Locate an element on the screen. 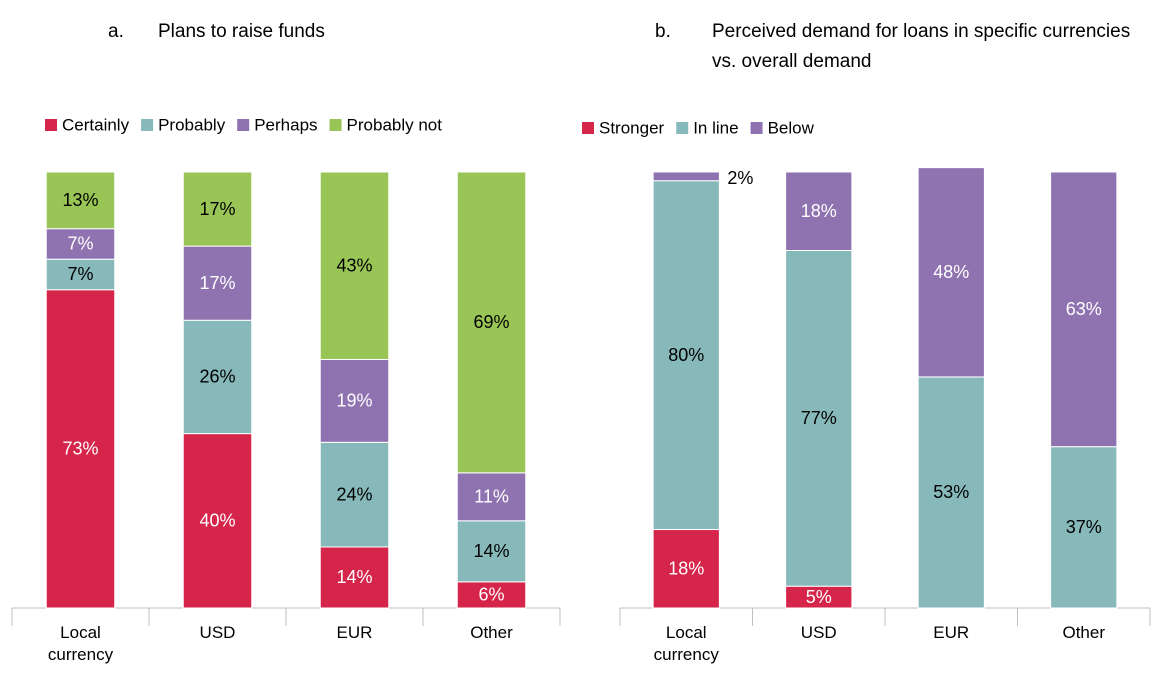  chart-title: Plans to raise funds is located at coordinates (241, 31).